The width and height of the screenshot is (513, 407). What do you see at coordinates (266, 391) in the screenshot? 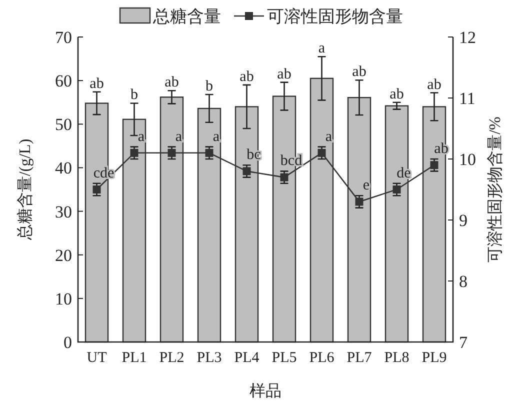
I see `x-axis-title: 样品` at bounding box center [266, 391].